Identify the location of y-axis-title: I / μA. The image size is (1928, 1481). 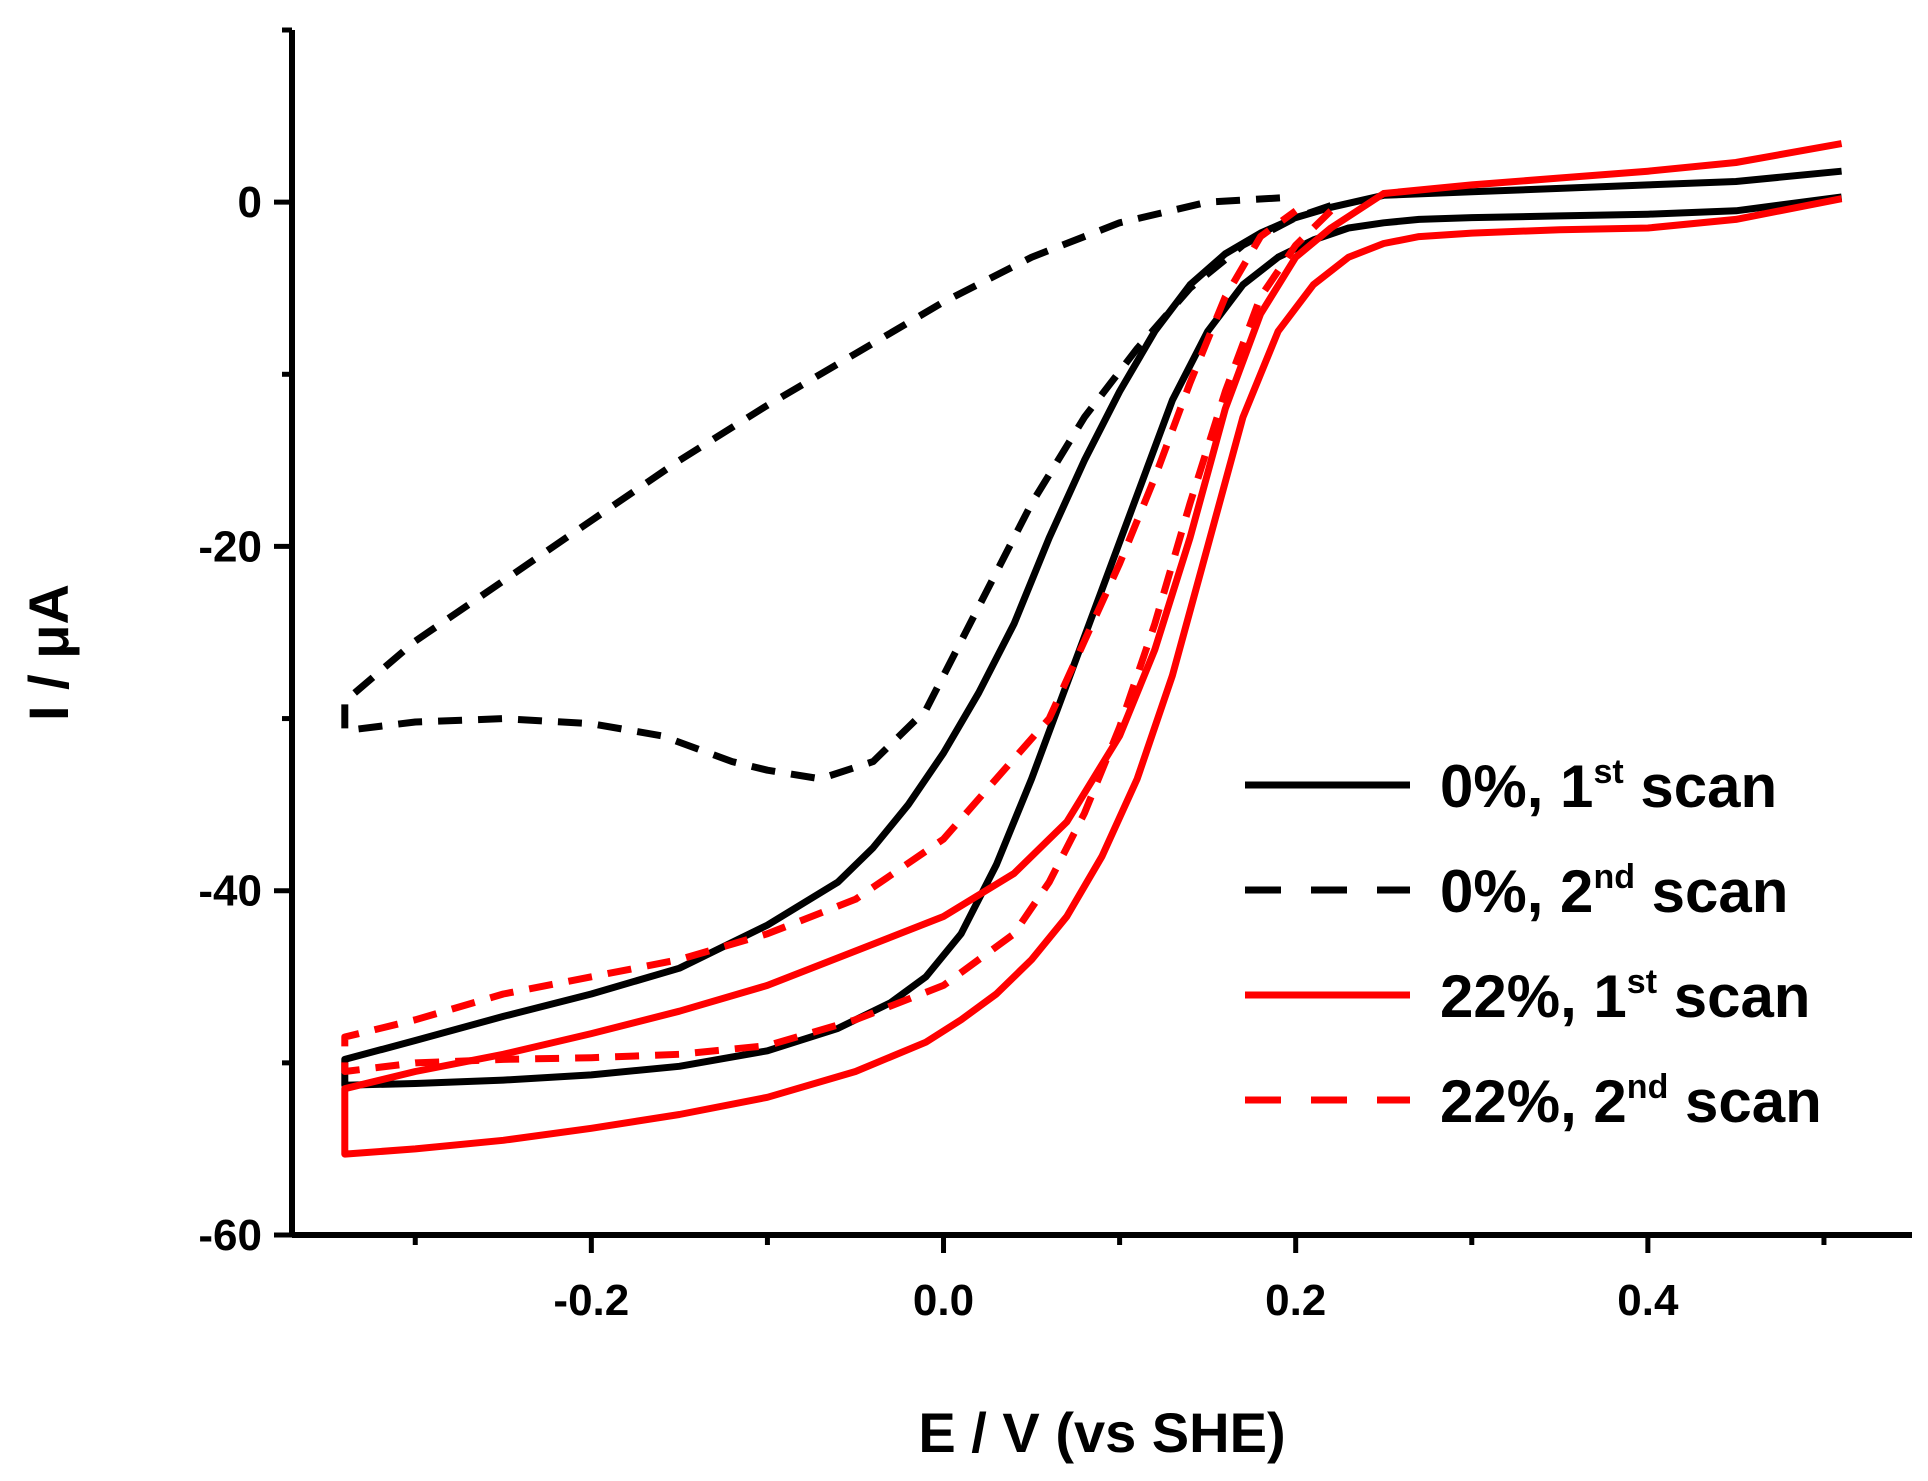
(48, 652).